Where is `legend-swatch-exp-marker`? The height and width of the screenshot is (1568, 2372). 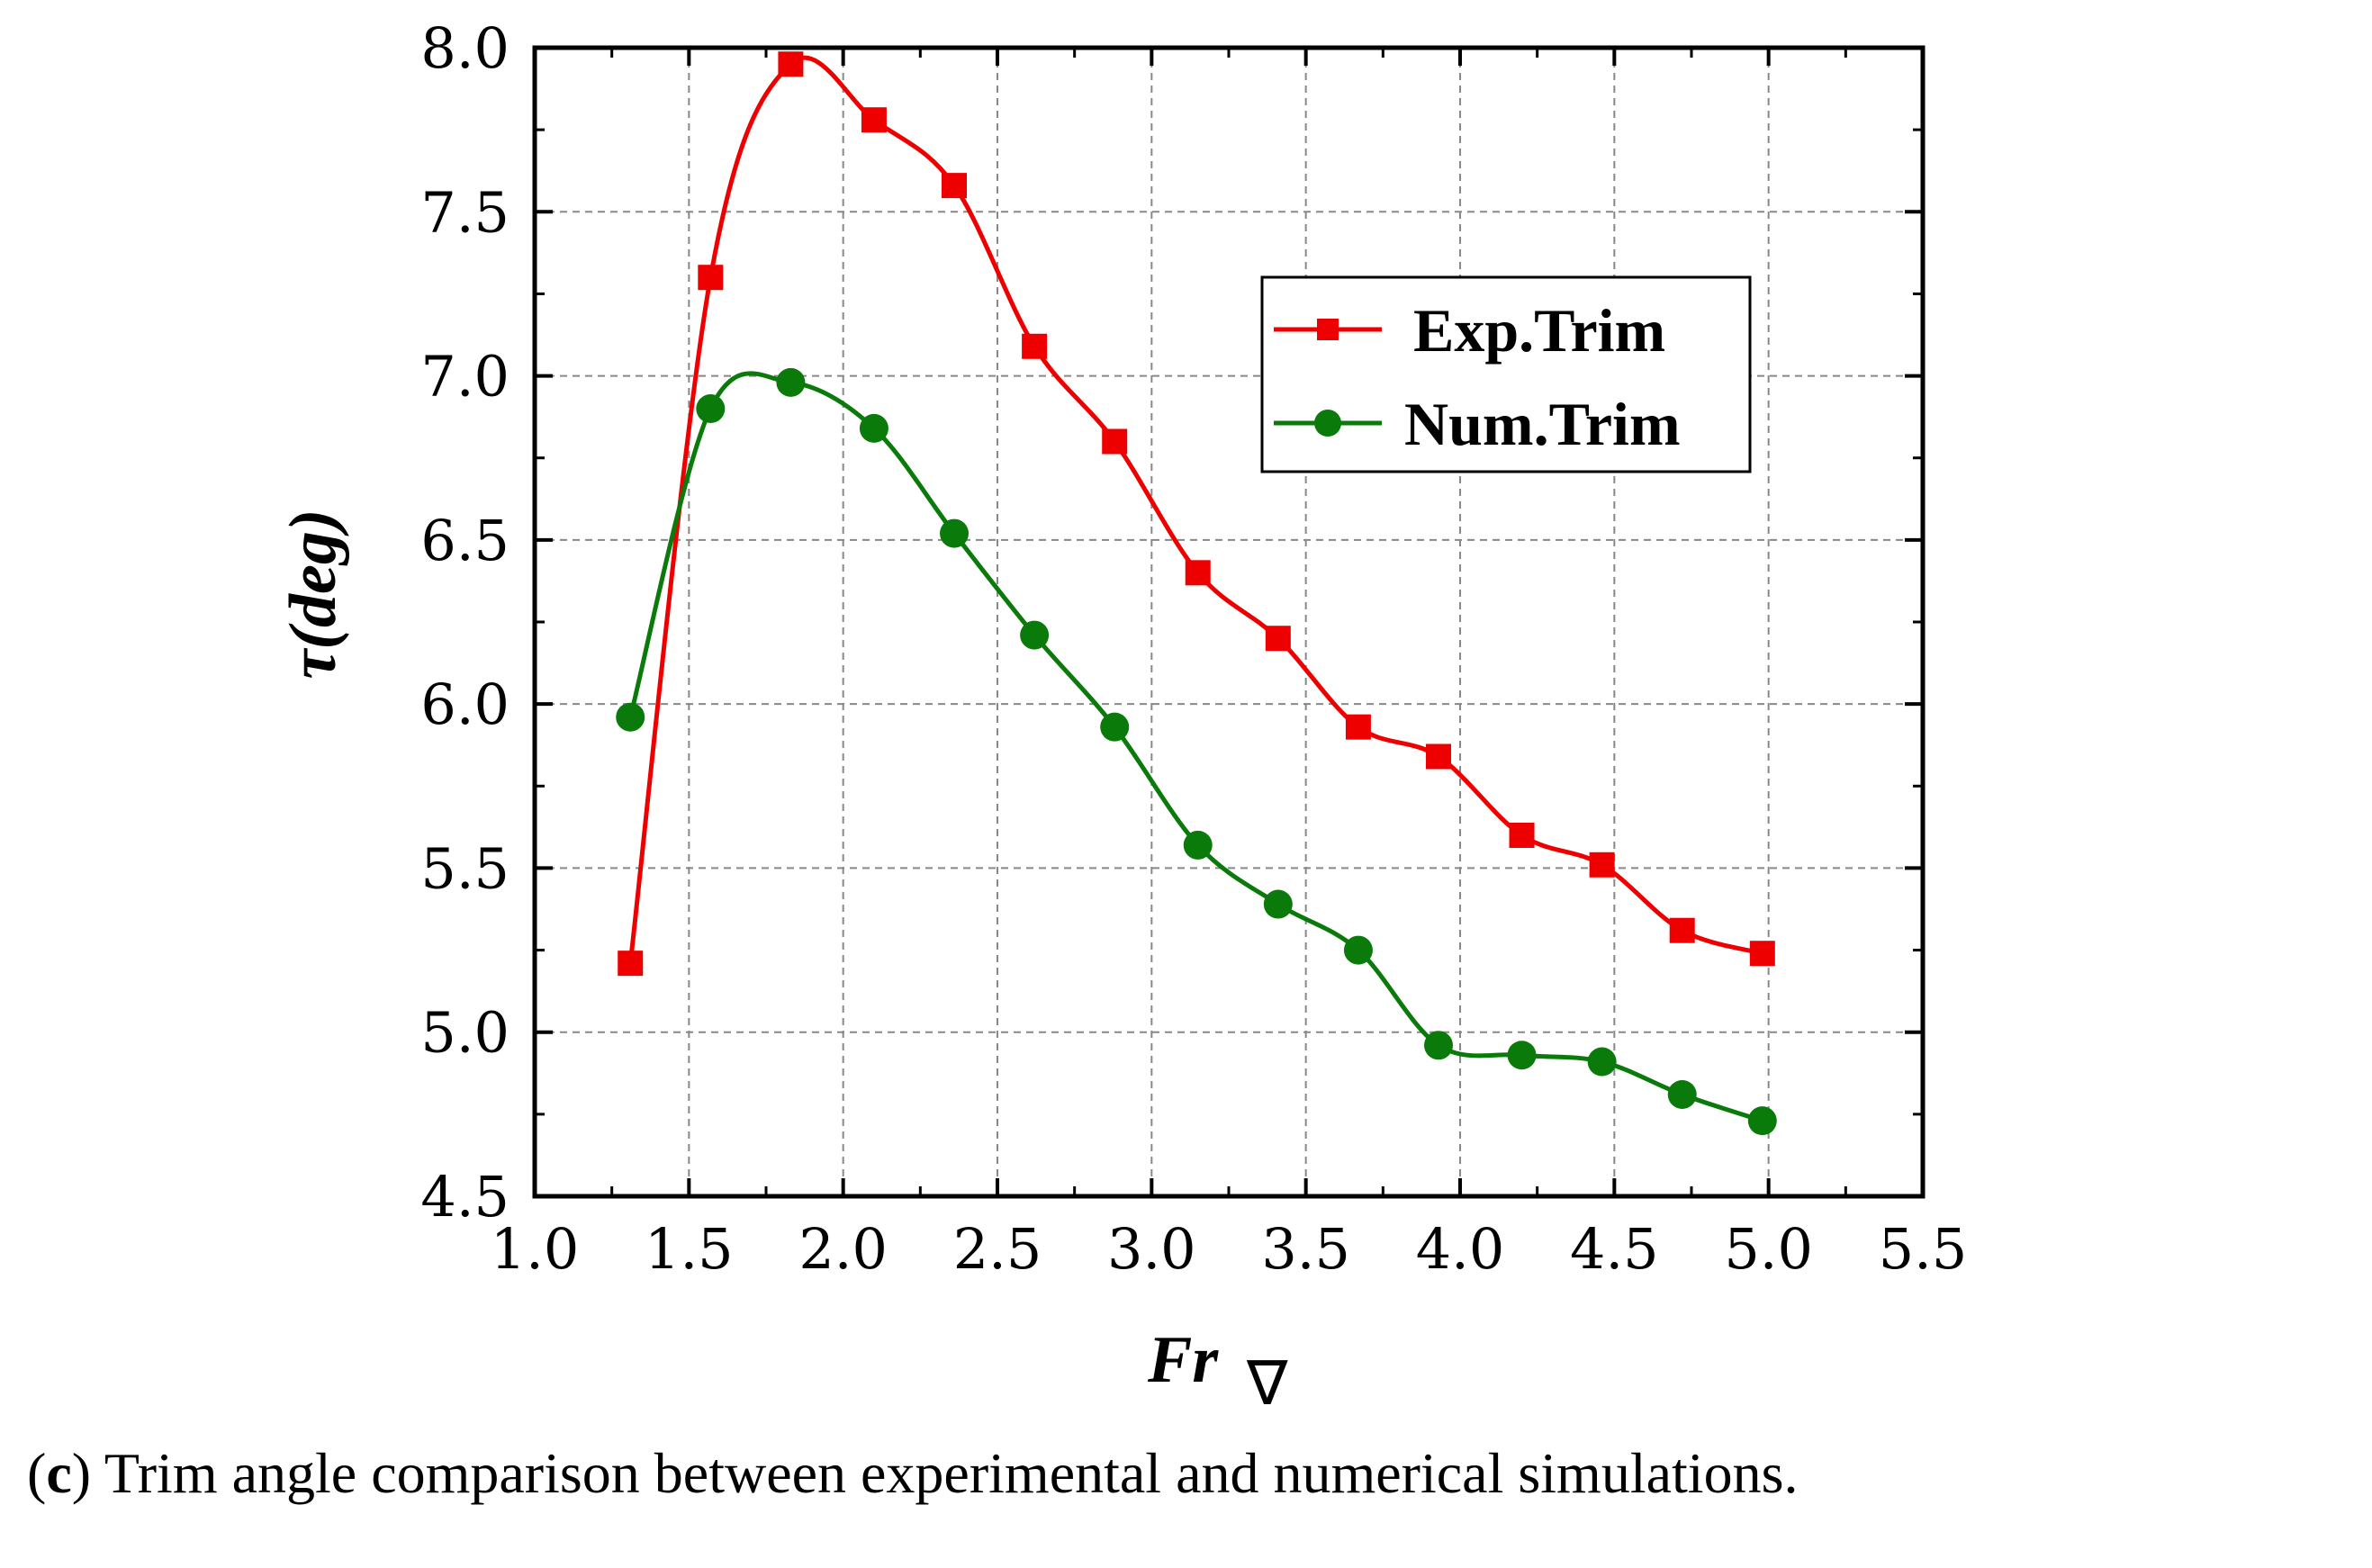
legend-swatch-exp-marker is located at coordinates (1328, 330).